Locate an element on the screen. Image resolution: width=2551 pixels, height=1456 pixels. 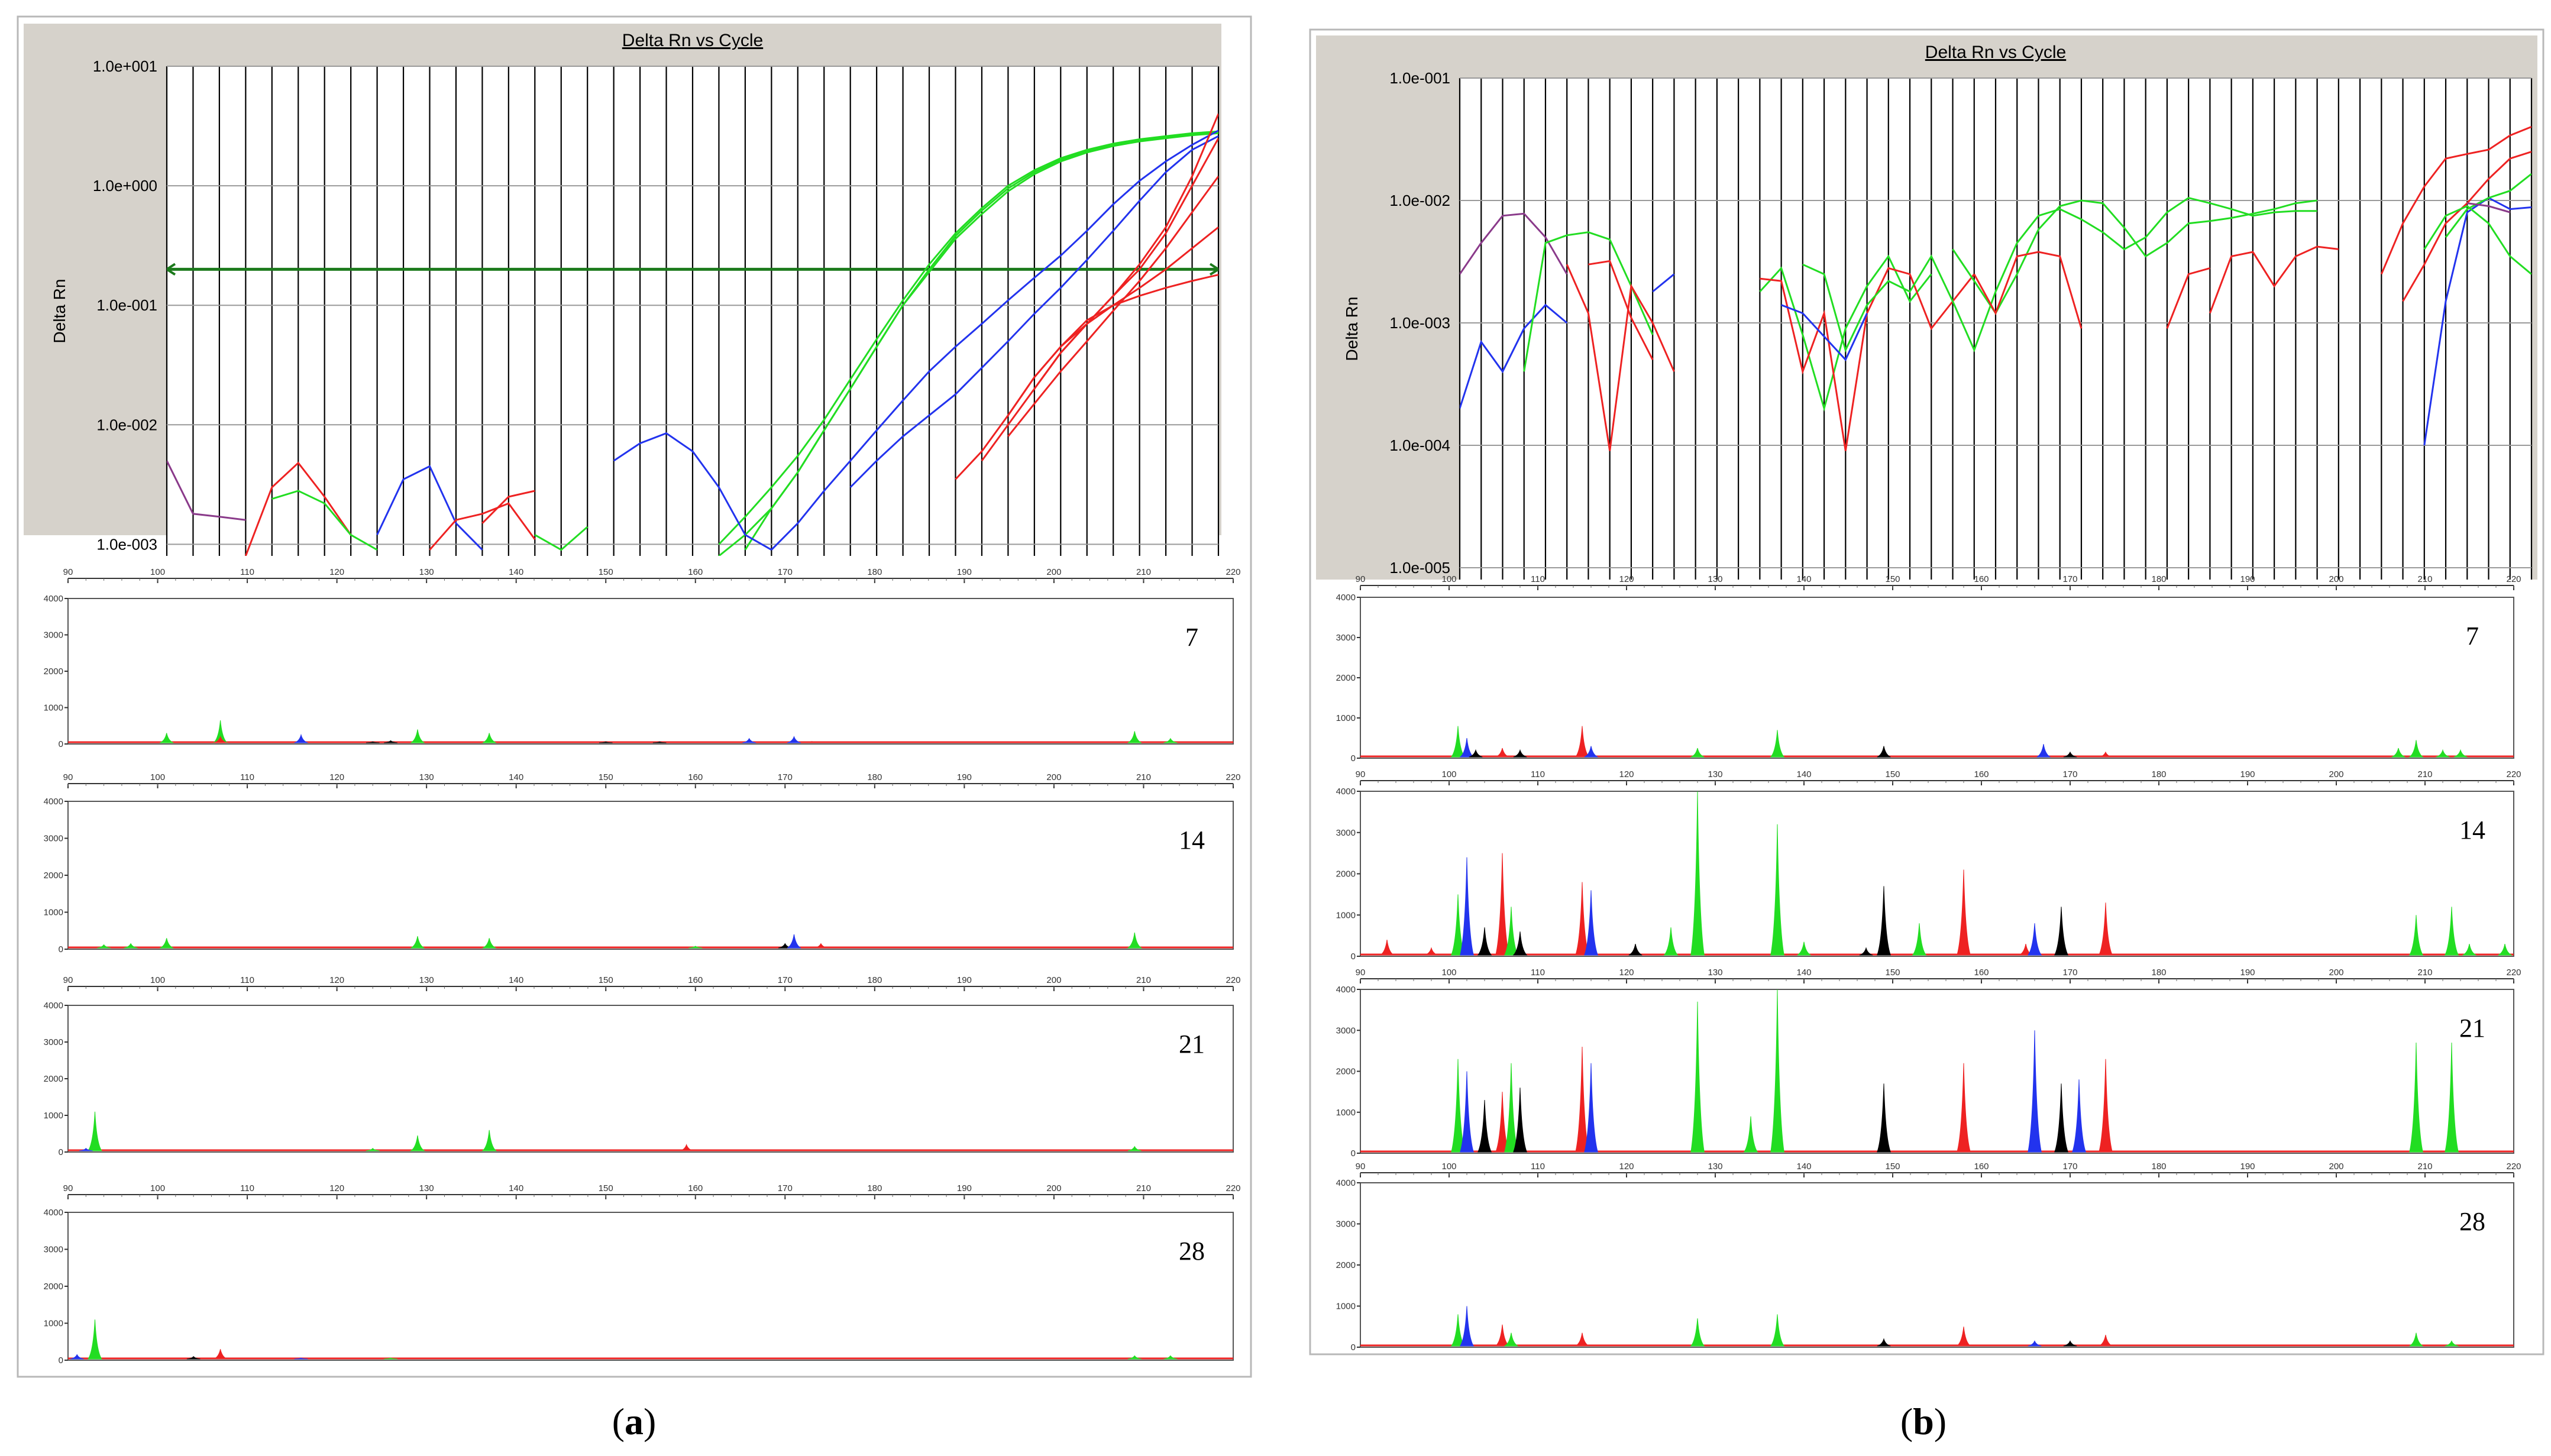
ep-x-tick-label: 180 is located at coordinates (875, 1188).